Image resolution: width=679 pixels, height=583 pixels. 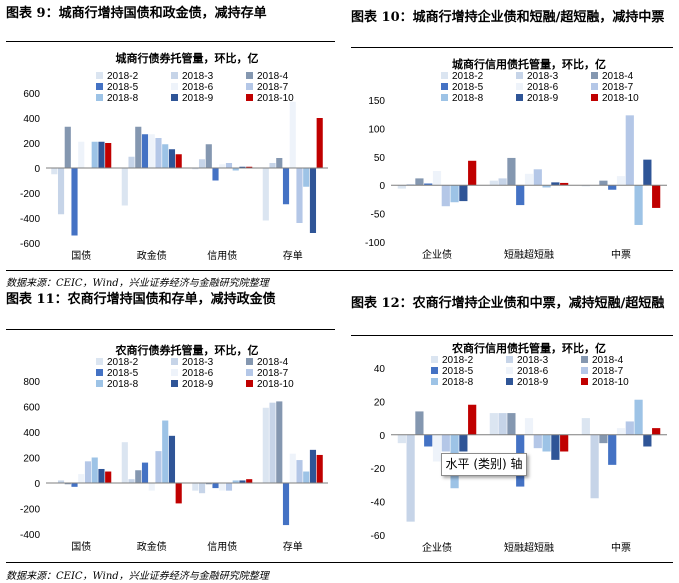 What do you see at coordinates (198, 98) in the screenshot?
I see `legend-label-2018-9: 2018-9` at bounding box center [198, 98].